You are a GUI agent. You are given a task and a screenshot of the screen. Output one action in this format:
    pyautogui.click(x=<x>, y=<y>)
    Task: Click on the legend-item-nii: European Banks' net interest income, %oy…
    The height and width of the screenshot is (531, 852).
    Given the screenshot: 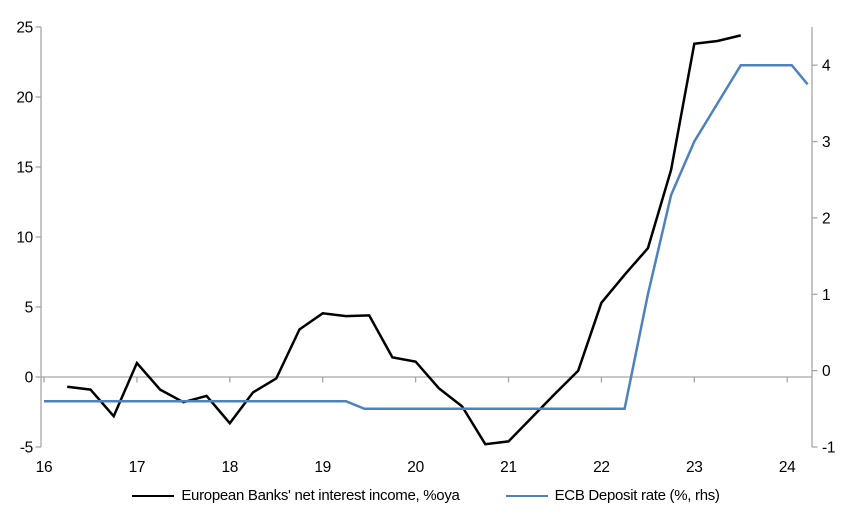 What is the action you would take?
    pyautogui.click(x=296, y=495)
    